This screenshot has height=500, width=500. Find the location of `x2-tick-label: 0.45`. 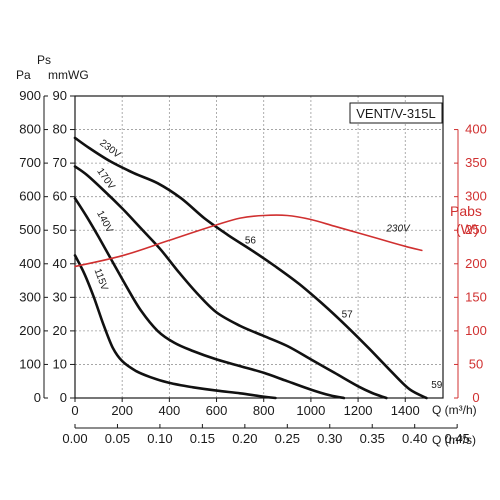

x2-tick-label: 0.45 is located at coordinates (456, 438).